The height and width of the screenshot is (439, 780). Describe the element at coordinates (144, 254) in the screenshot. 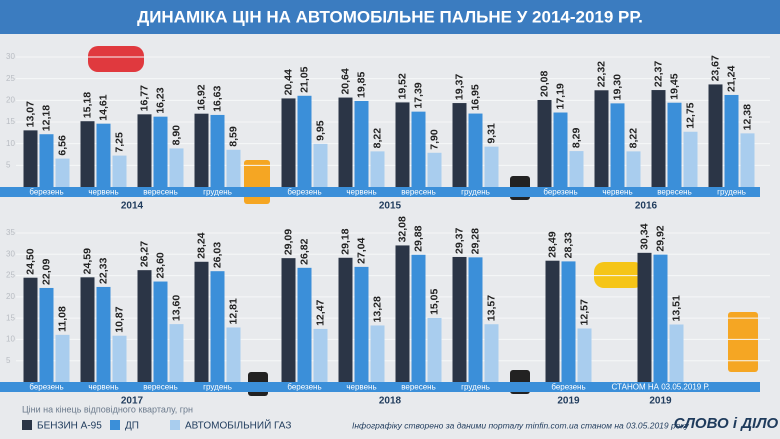

I see `value-label: 26,27` at that location.